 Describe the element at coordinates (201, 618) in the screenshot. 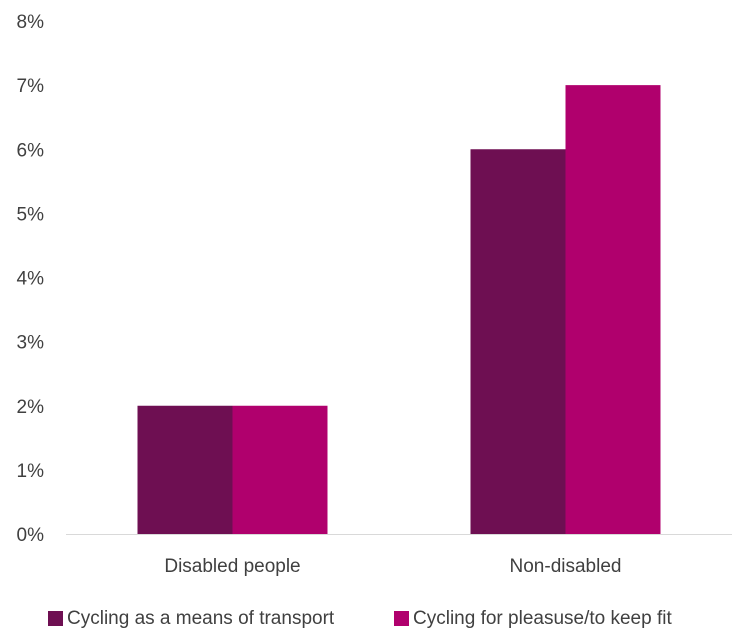

I see `legend-label: Cycling as a means of transport` at that location.